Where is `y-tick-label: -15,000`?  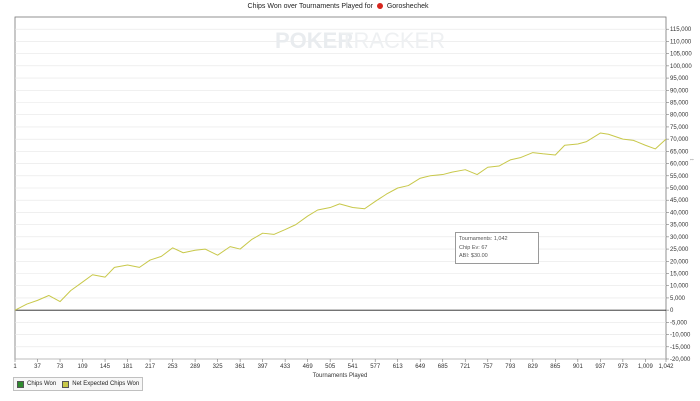 y-tick-label: -15,000 is located at coordinates (680, 348).